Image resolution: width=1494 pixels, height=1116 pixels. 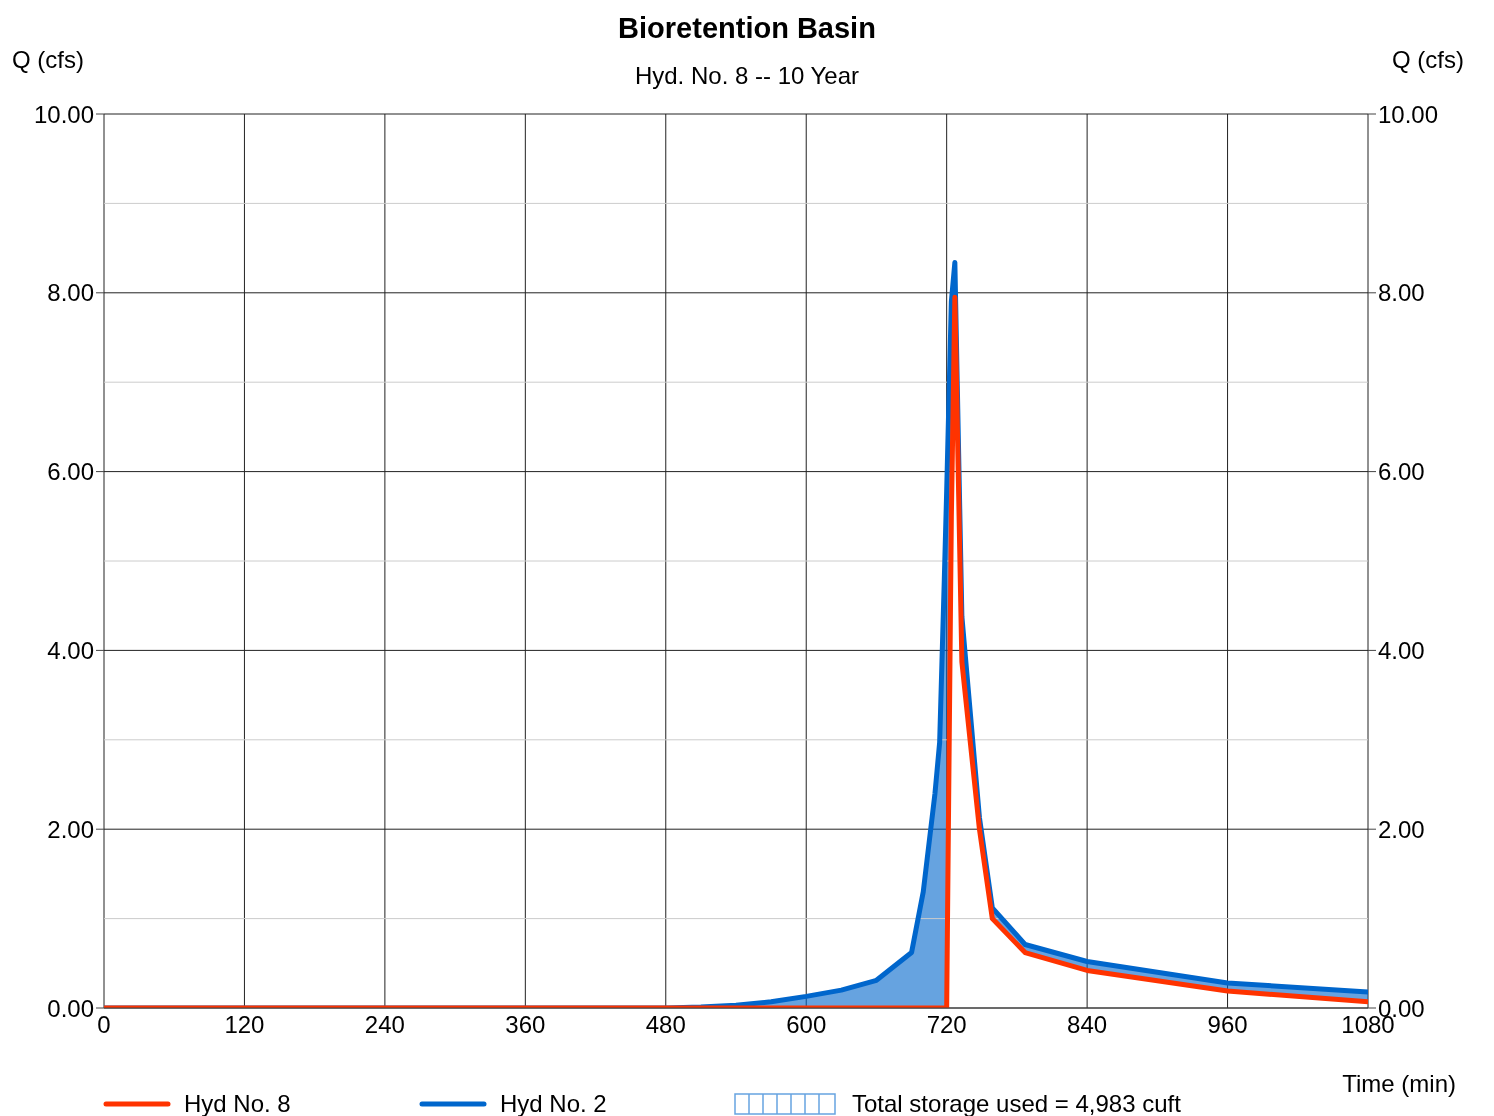 What do you see at coordinates (70, 829) in the screenshot?
I see `y-tick-label: 2.00` at bounding box center [70, 829].